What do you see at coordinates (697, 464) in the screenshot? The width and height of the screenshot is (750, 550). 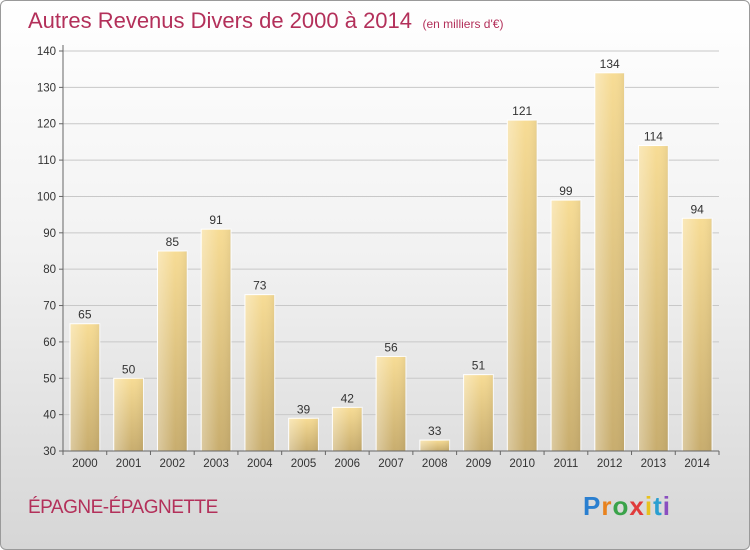 I see `x-tick-label: 2014` at bounding box center [697, 464].